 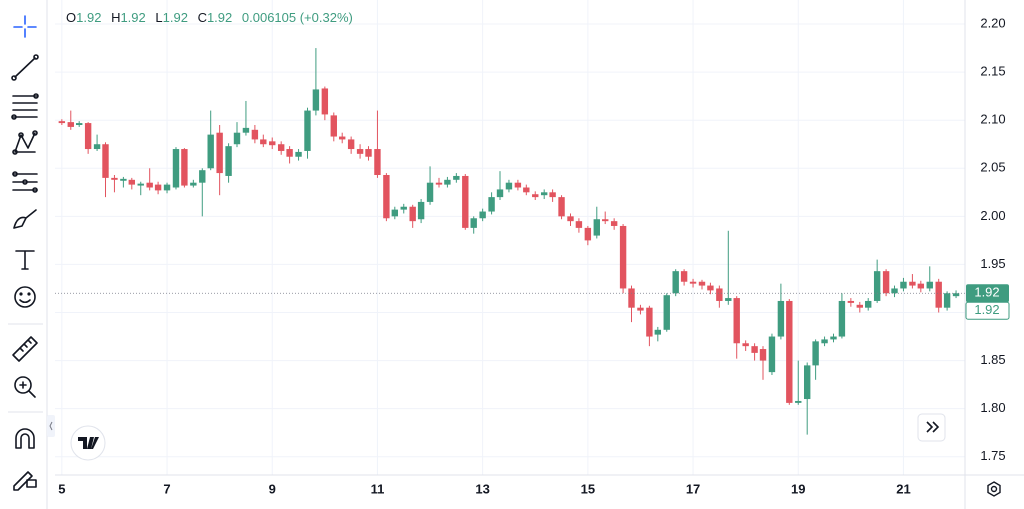 What do you see at coordinates (482, 488) in the screenshot?
I see `x-tick-label: 13` at bounding box center [482, 488].